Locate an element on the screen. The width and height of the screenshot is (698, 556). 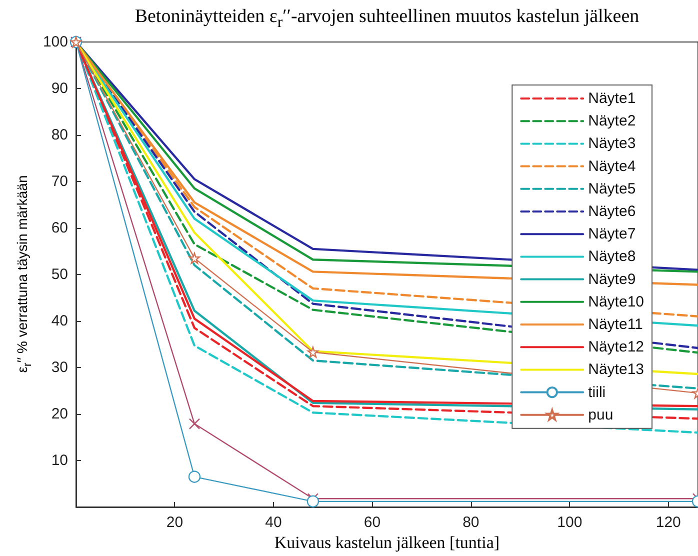
legend-label: Näyte2 is located at coordinates (612, 121).